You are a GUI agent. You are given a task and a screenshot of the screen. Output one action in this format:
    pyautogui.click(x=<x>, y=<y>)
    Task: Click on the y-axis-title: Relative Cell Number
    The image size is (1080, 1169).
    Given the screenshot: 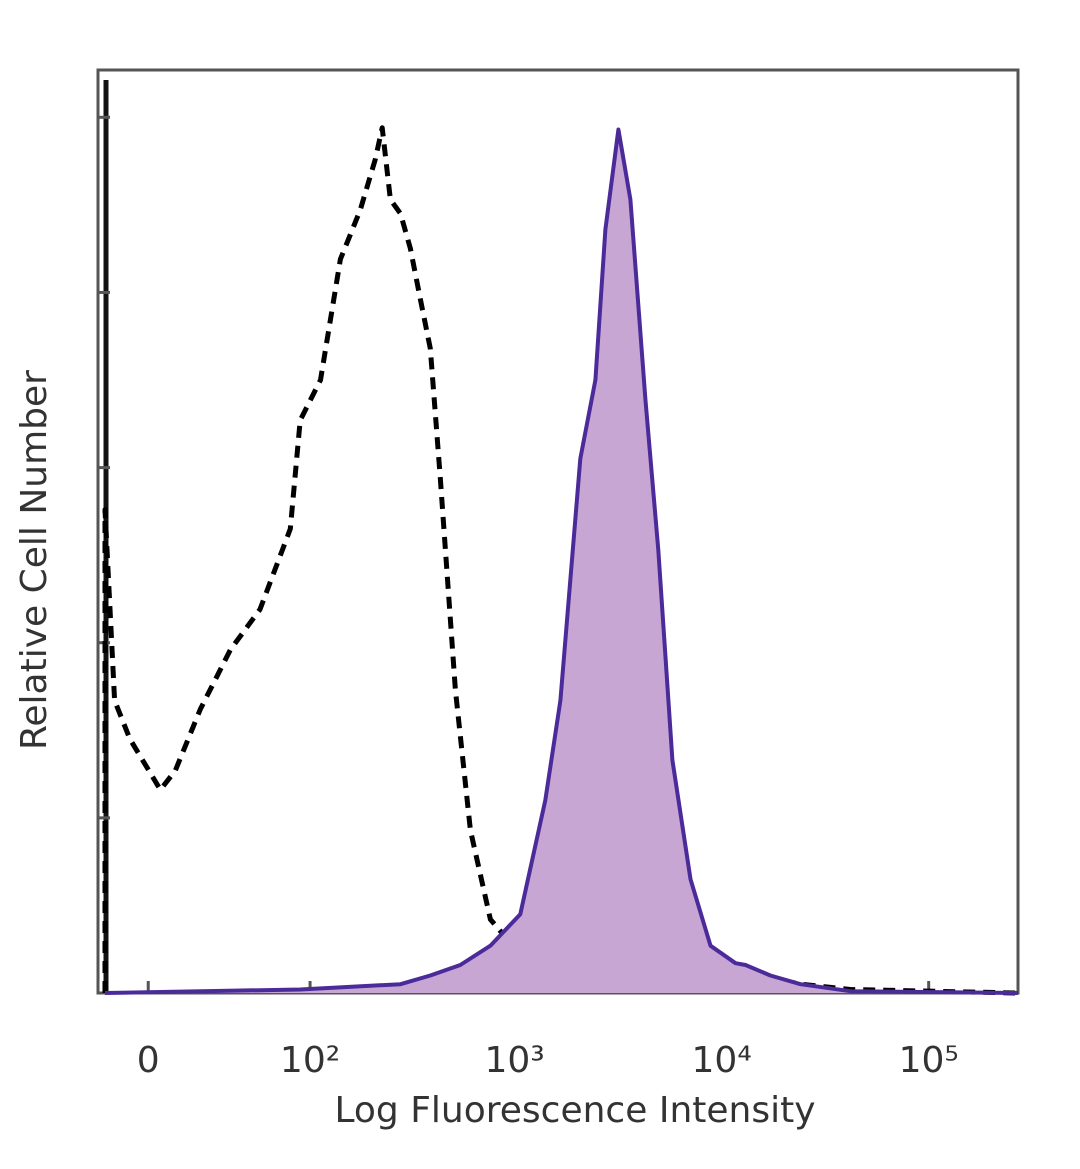 What is the action you would take?
    pyautogui.click(x=34, y=560)
    